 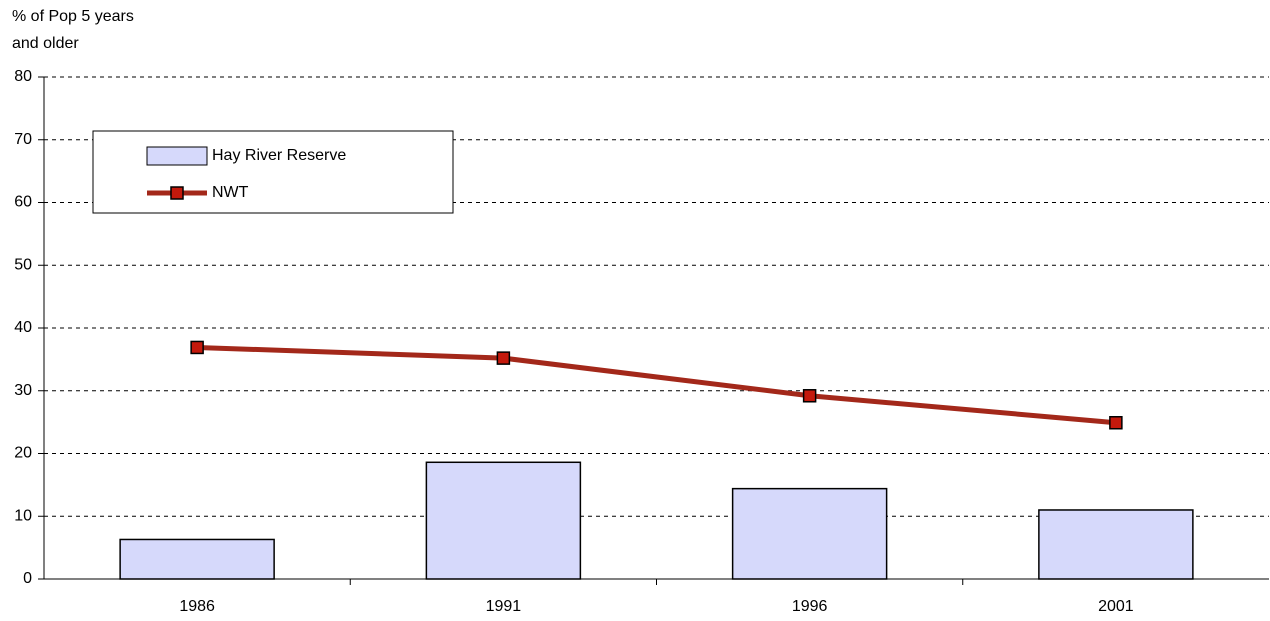 What do you see at coordinates (23, 139) in the screenshot?
I see `y-tick-label: 70` at bounding box center [23, 139].